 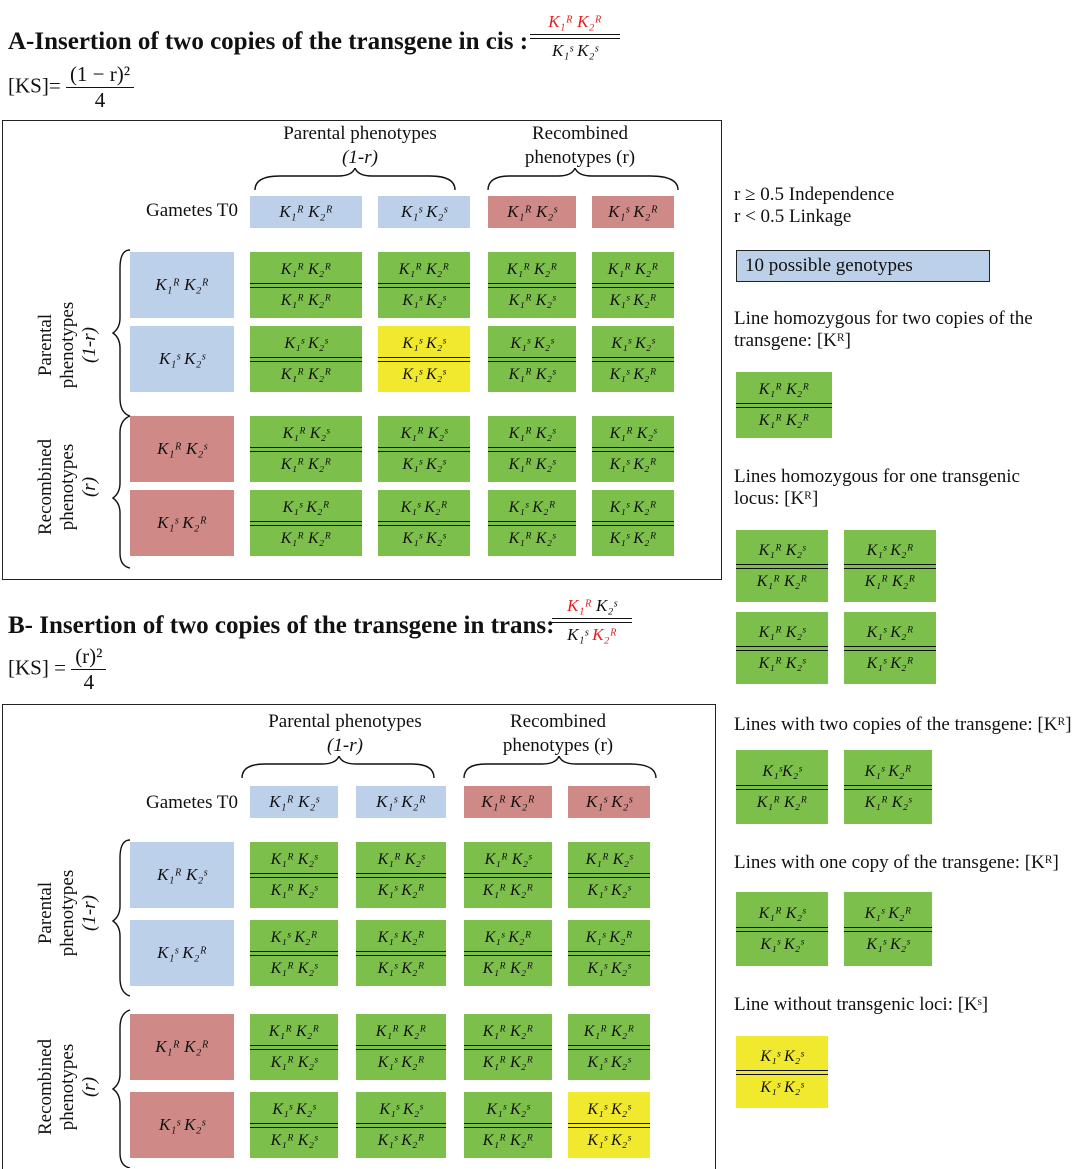 I want to click on part-a-formula-den: 4, so click(x=100, y=100).